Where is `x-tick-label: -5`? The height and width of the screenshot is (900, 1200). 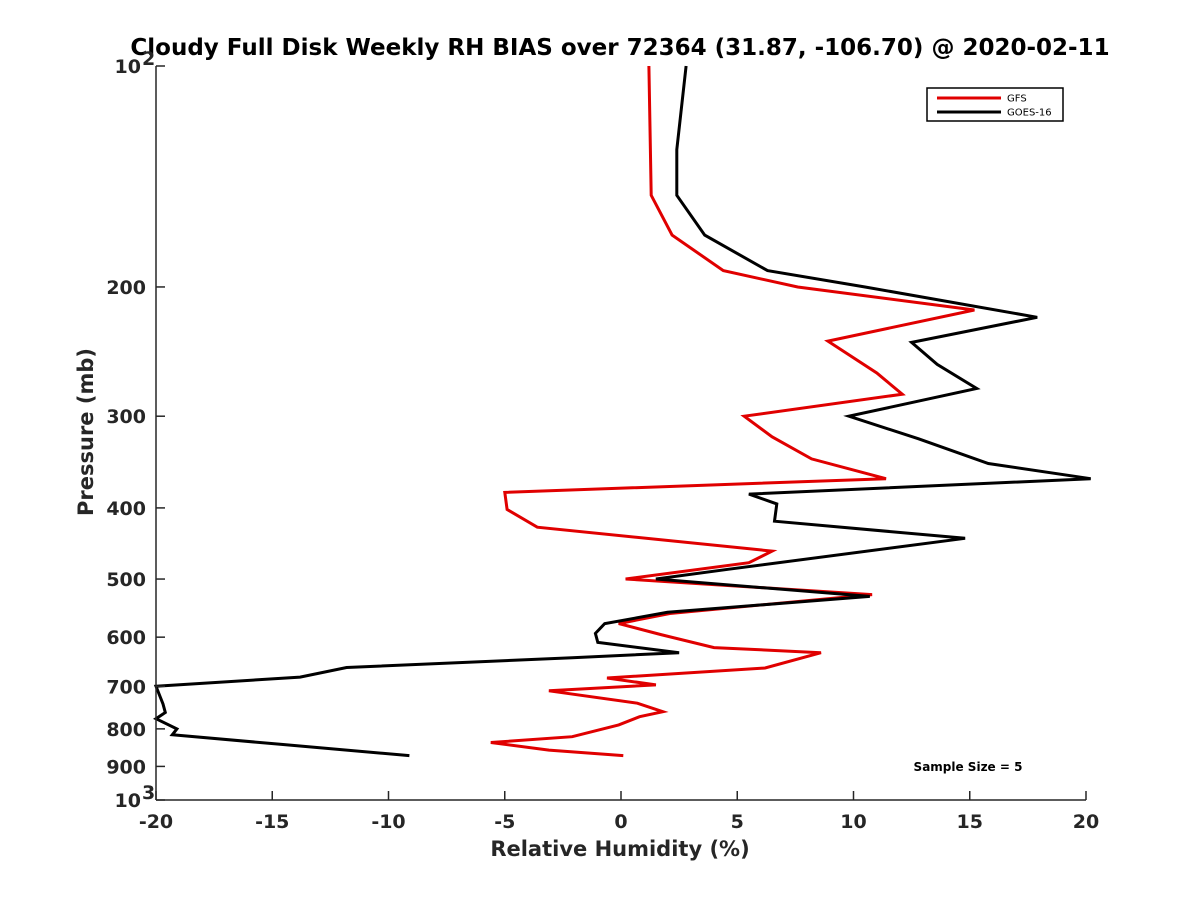 x-tick-label: -5 is located at coordinates (504, 822).